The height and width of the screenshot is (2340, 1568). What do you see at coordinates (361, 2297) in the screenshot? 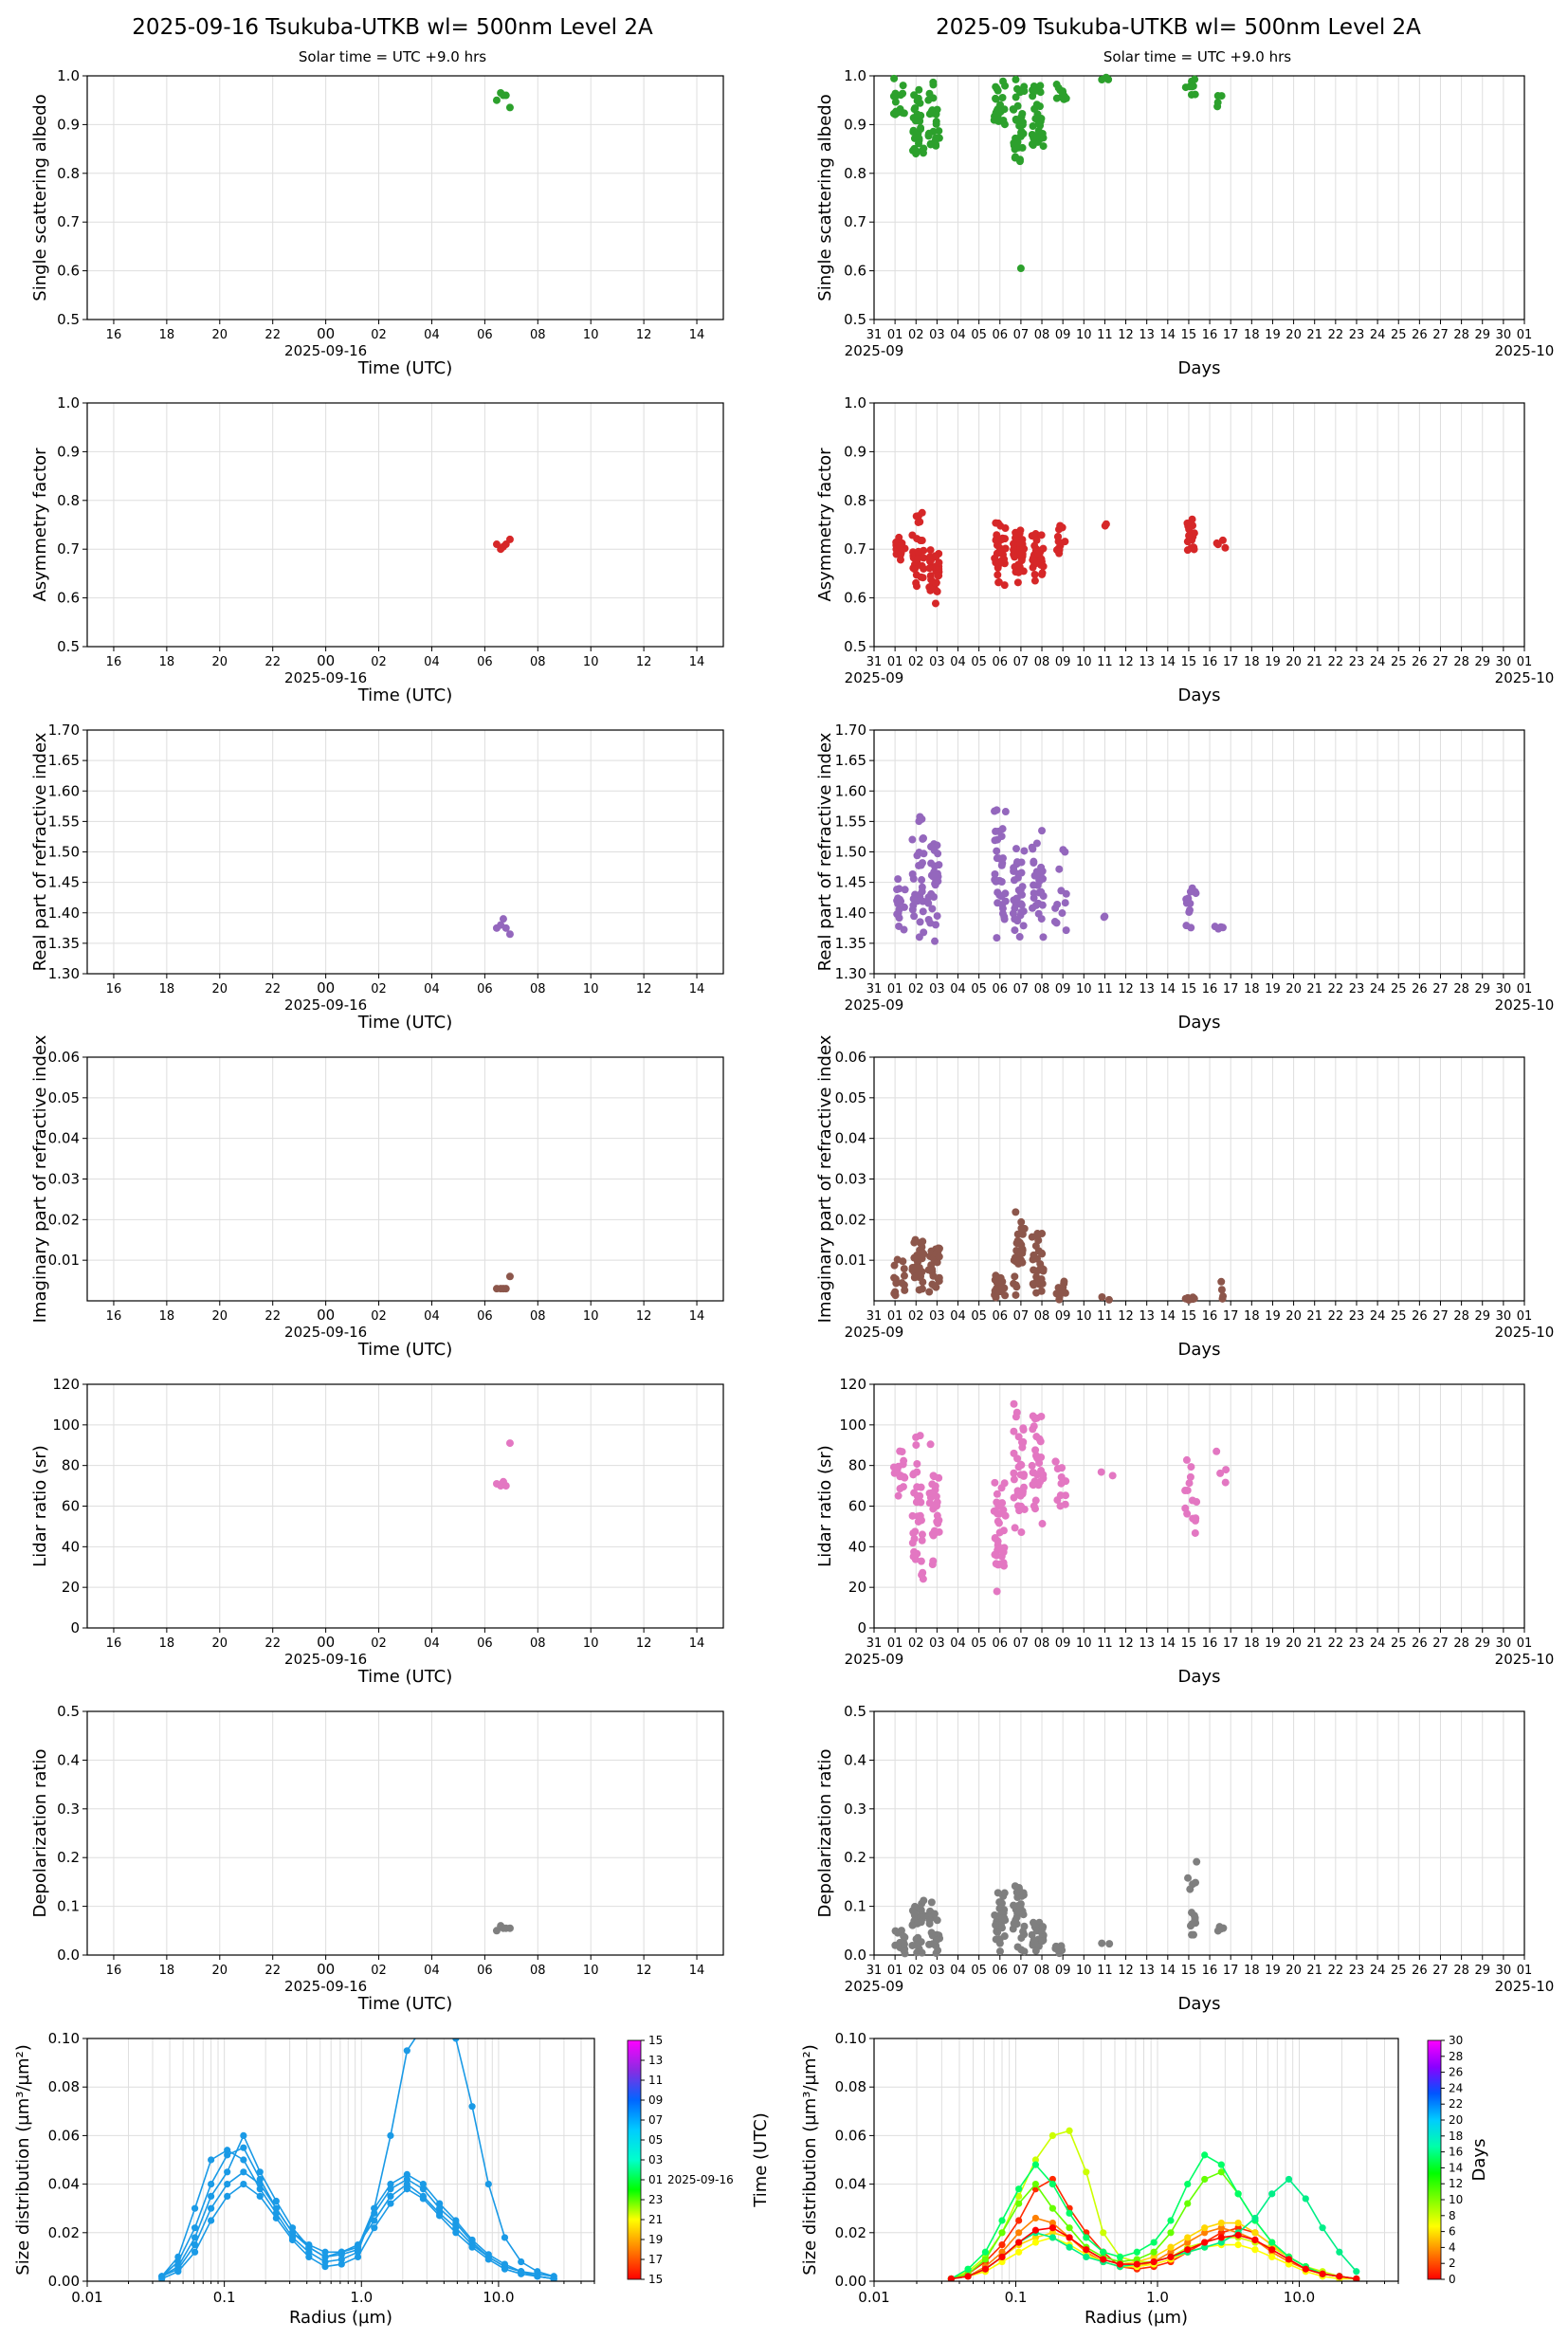
I see `x-tick-label: 1.0` at bounding box center [361, 2297].